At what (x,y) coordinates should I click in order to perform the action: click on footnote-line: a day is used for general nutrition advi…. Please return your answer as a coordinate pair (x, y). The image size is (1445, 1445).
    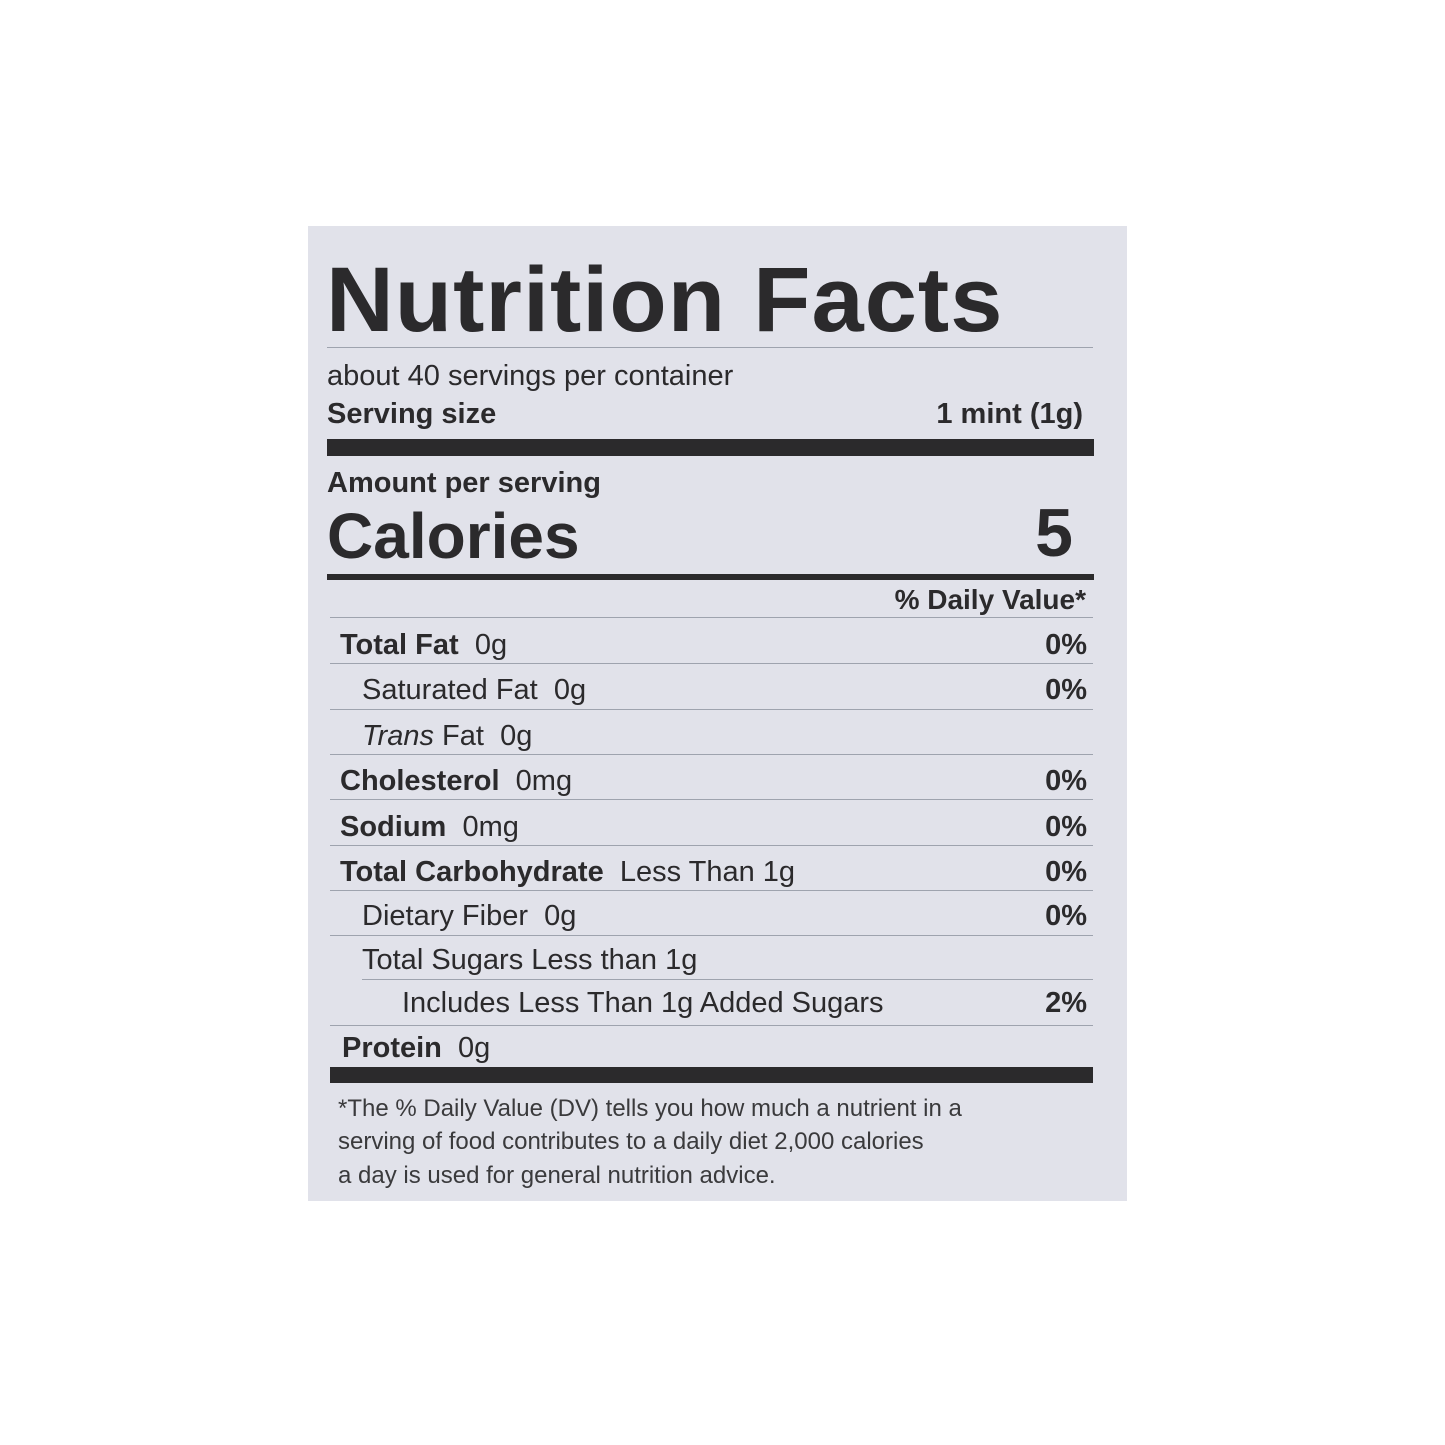
    Looking at the image, I should click on (557, 1175).